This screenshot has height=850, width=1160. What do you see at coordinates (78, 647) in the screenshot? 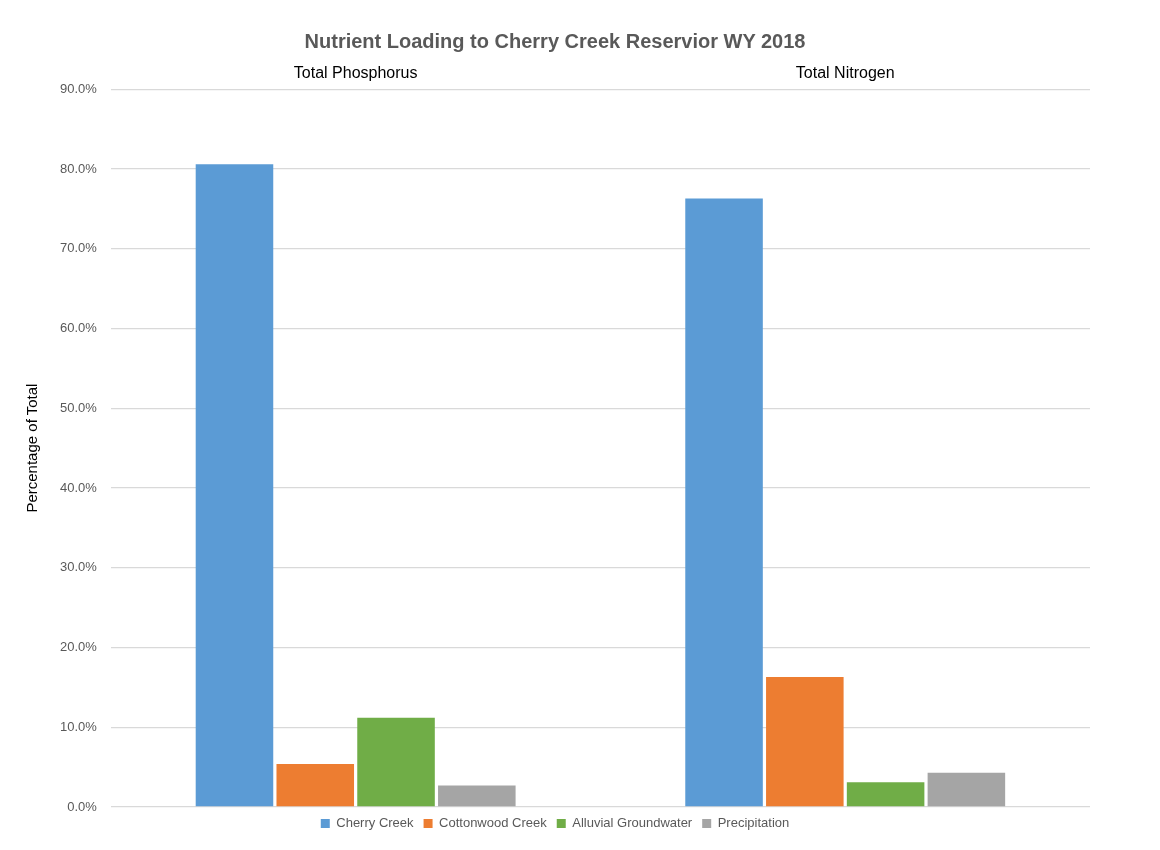
I see `y-tick-label: 20.0%` at bounding box center [78, 647].